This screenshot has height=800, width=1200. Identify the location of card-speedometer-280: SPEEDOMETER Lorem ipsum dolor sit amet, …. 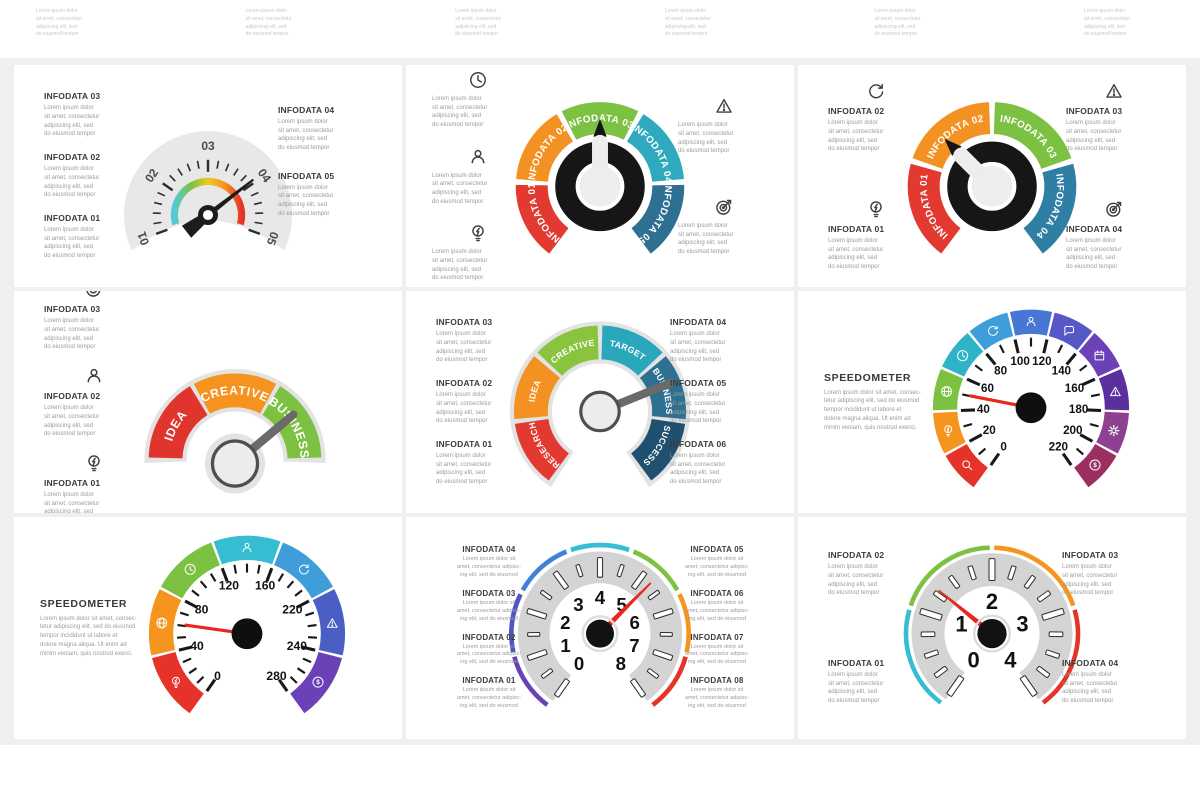
(208, 628).